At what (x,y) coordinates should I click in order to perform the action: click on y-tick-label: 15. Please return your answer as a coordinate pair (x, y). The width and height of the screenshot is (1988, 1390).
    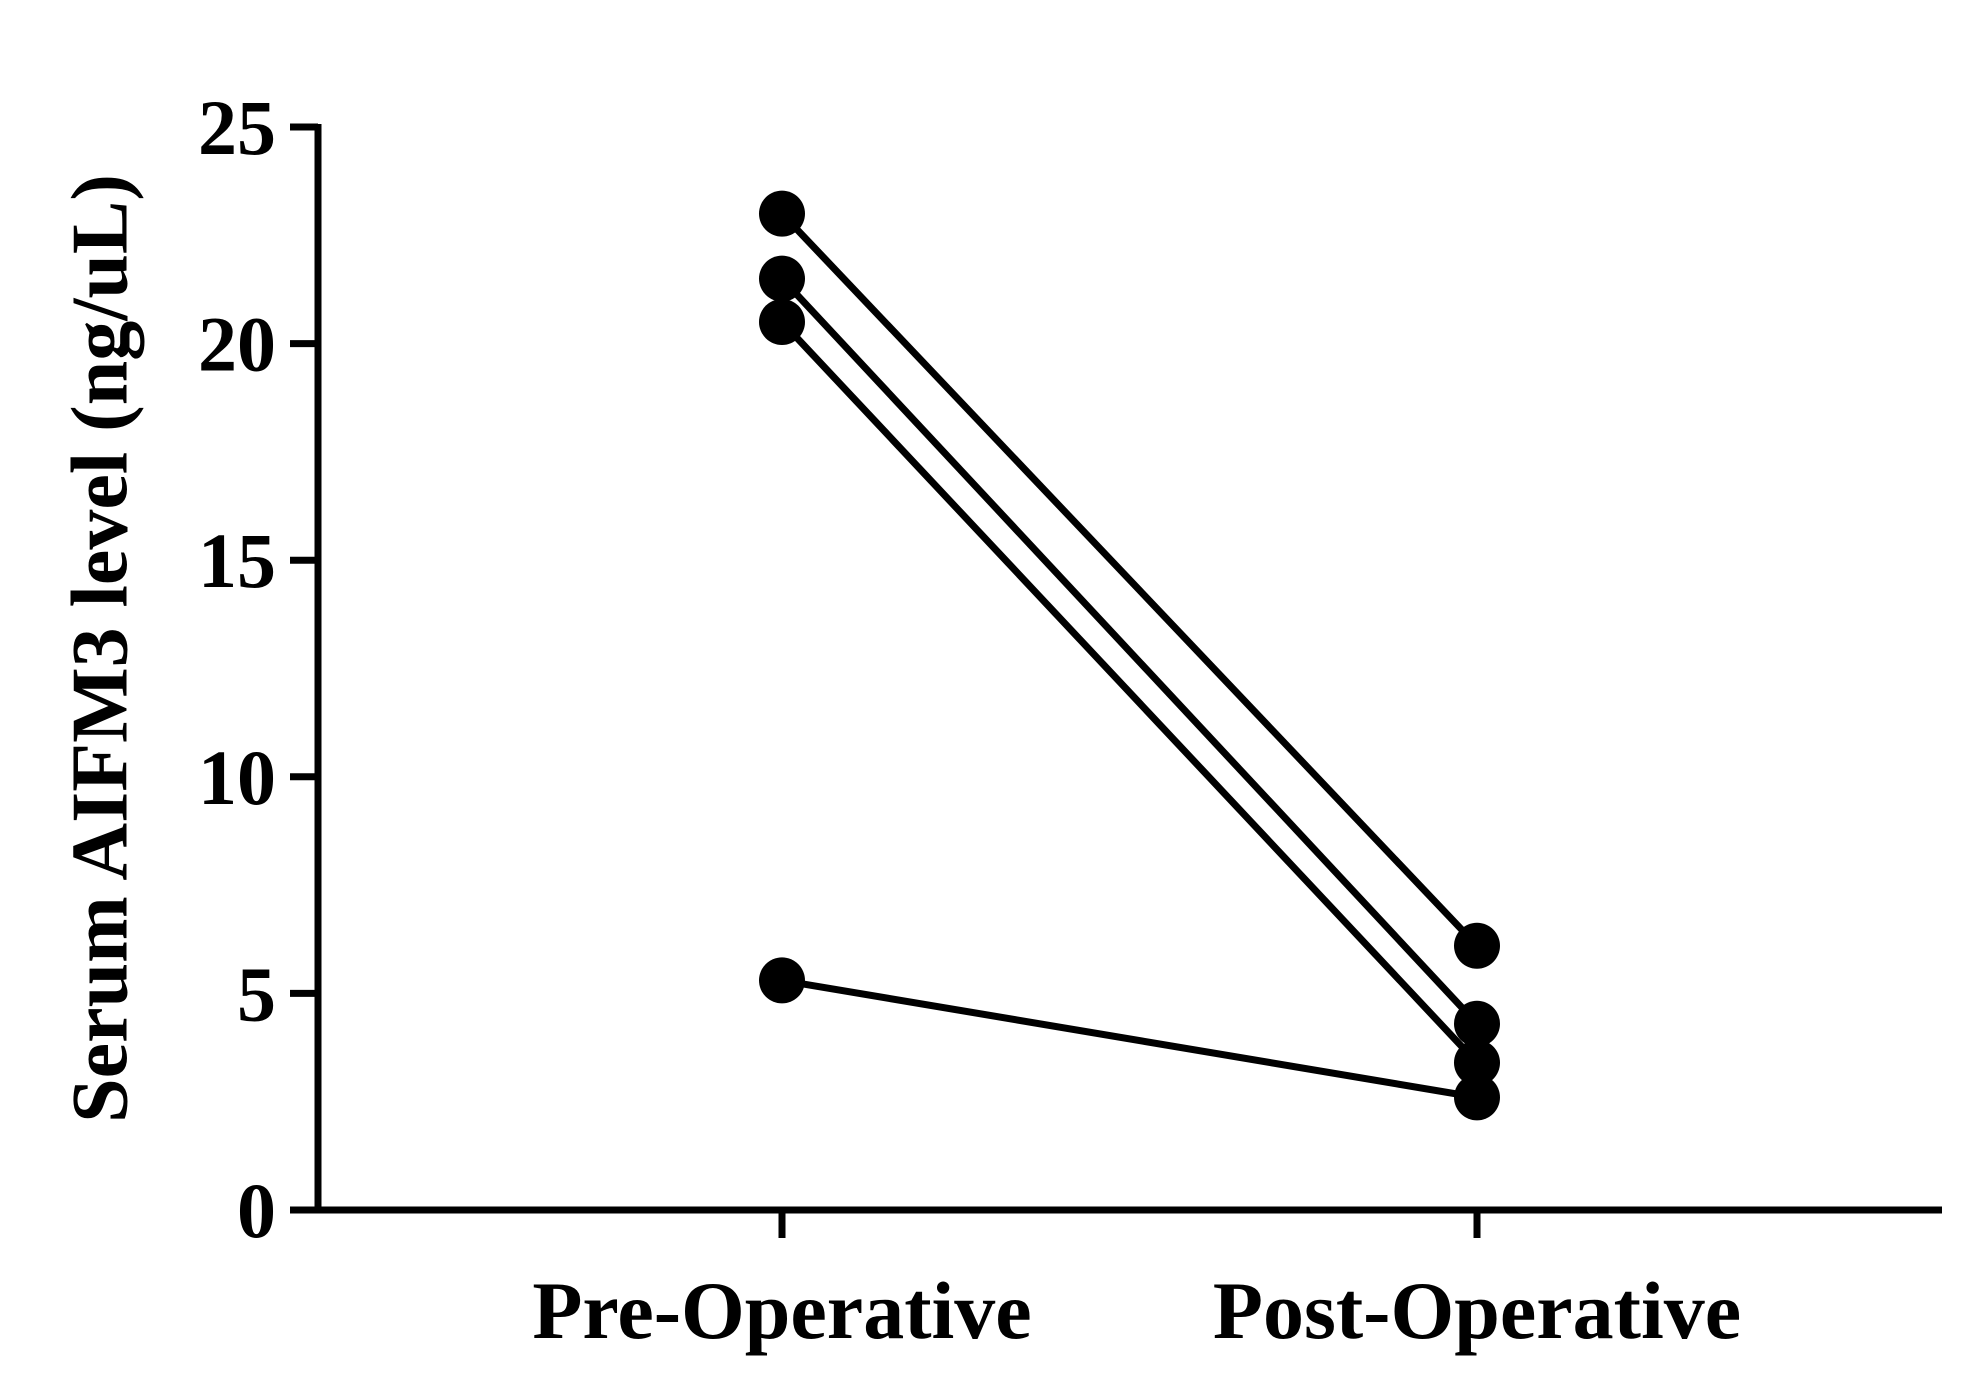
    Looking at the image, I should click on (237, 560).